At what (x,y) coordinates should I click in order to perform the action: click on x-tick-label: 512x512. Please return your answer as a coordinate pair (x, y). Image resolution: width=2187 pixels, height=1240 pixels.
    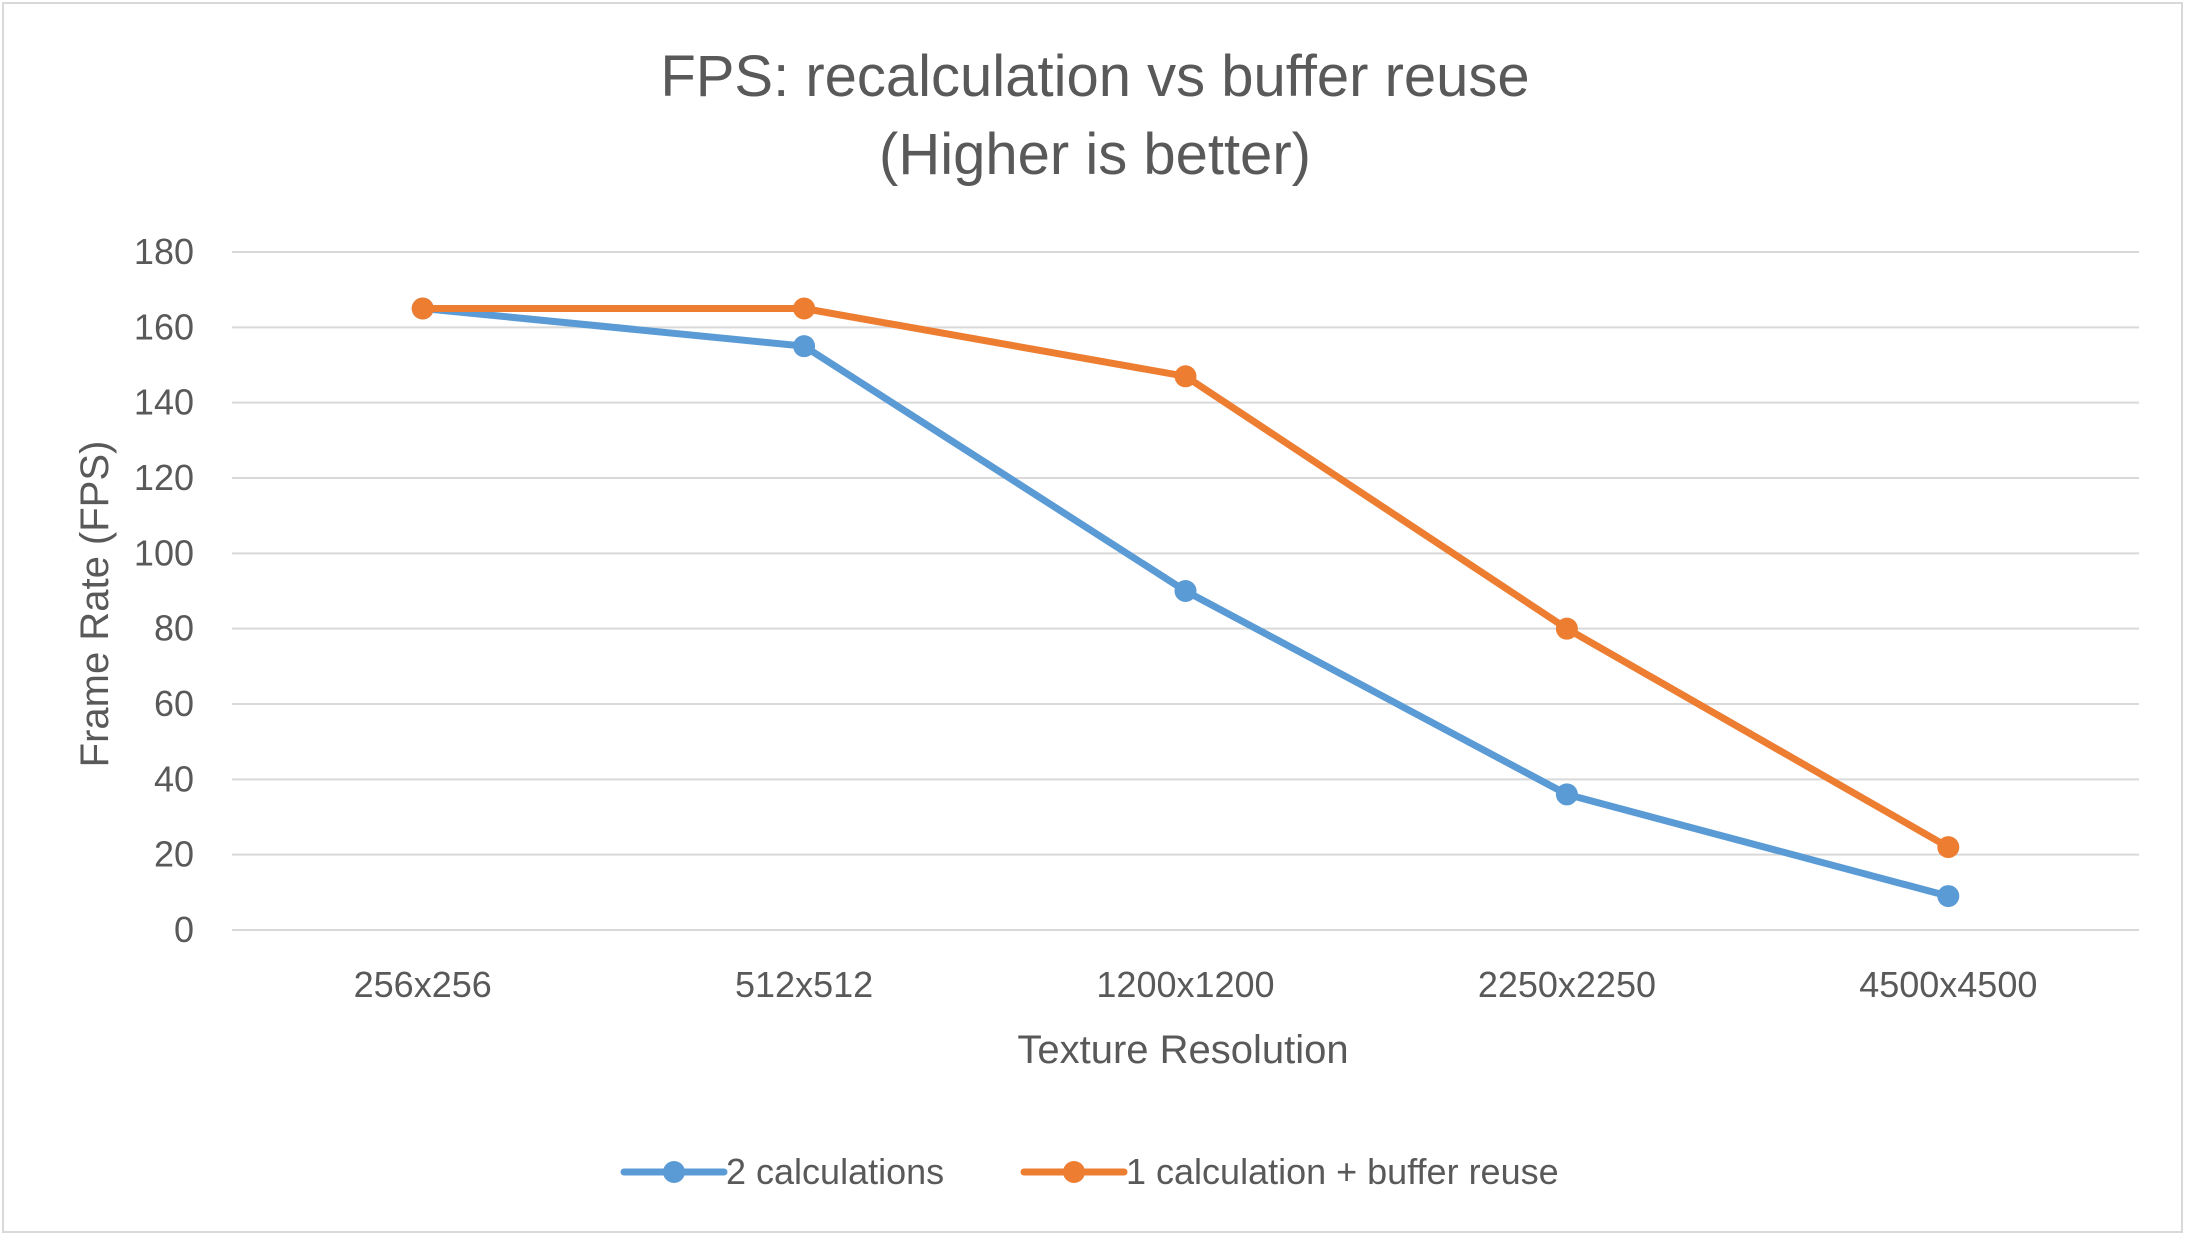
    Looking at the image, I should click on (804, 984).